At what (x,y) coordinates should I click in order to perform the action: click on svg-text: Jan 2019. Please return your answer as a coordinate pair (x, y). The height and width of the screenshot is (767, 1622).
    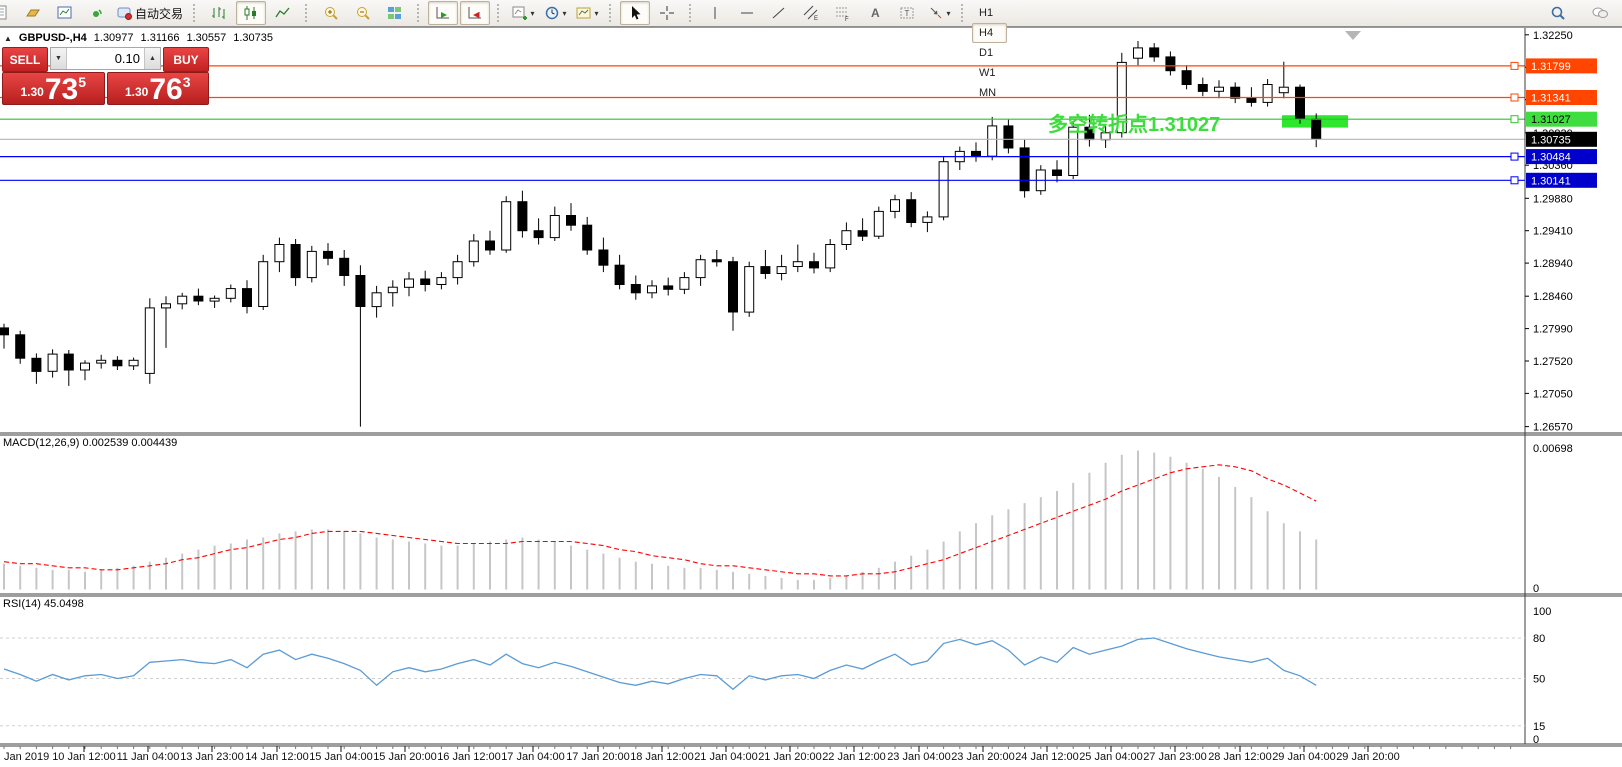
    Looking at the image, I should click on (26, 757).